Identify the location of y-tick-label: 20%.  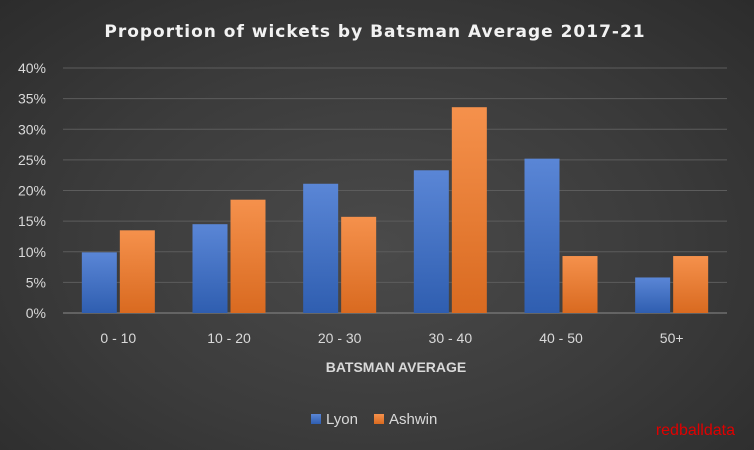
(32, 191).